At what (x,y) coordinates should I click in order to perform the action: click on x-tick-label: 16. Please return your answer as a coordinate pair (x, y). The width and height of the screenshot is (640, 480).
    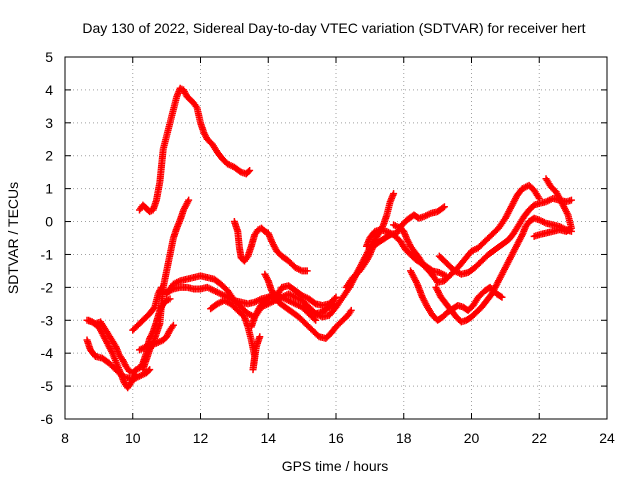
    Looking at the image, I should click on (336, 438).